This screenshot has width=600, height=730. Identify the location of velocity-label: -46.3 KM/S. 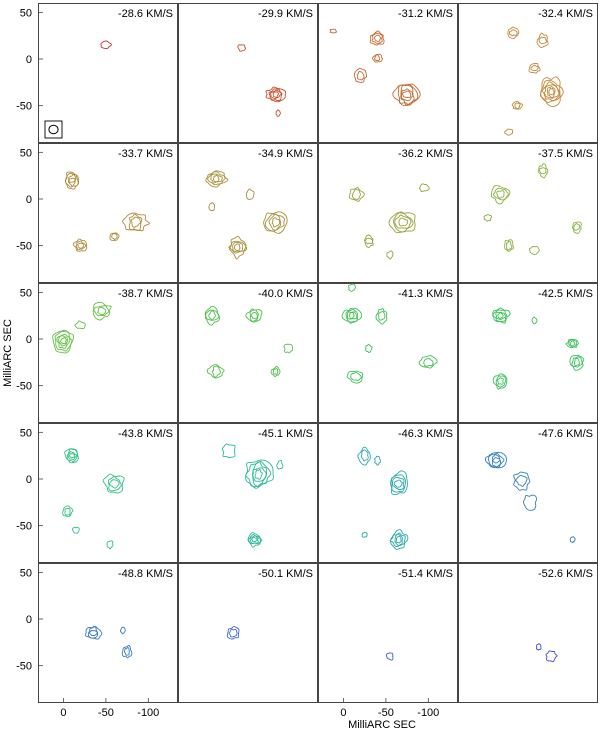
(425, 434).